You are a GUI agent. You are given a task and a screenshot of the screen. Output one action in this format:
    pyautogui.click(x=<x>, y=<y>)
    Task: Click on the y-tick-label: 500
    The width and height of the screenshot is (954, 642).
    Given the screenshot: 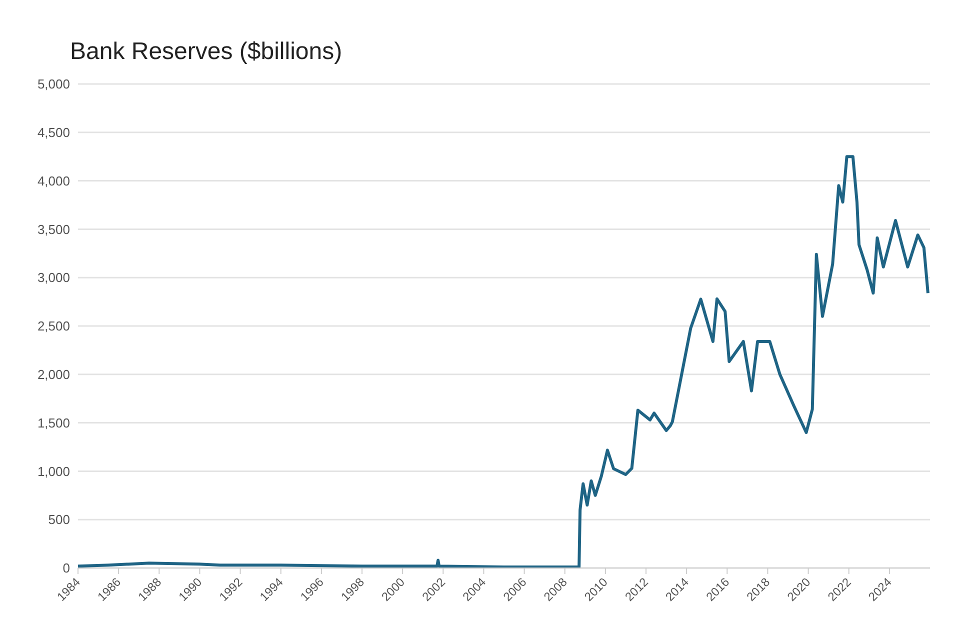 What is the action you would take?
    pyautogui.click(x=59, y=520)
    